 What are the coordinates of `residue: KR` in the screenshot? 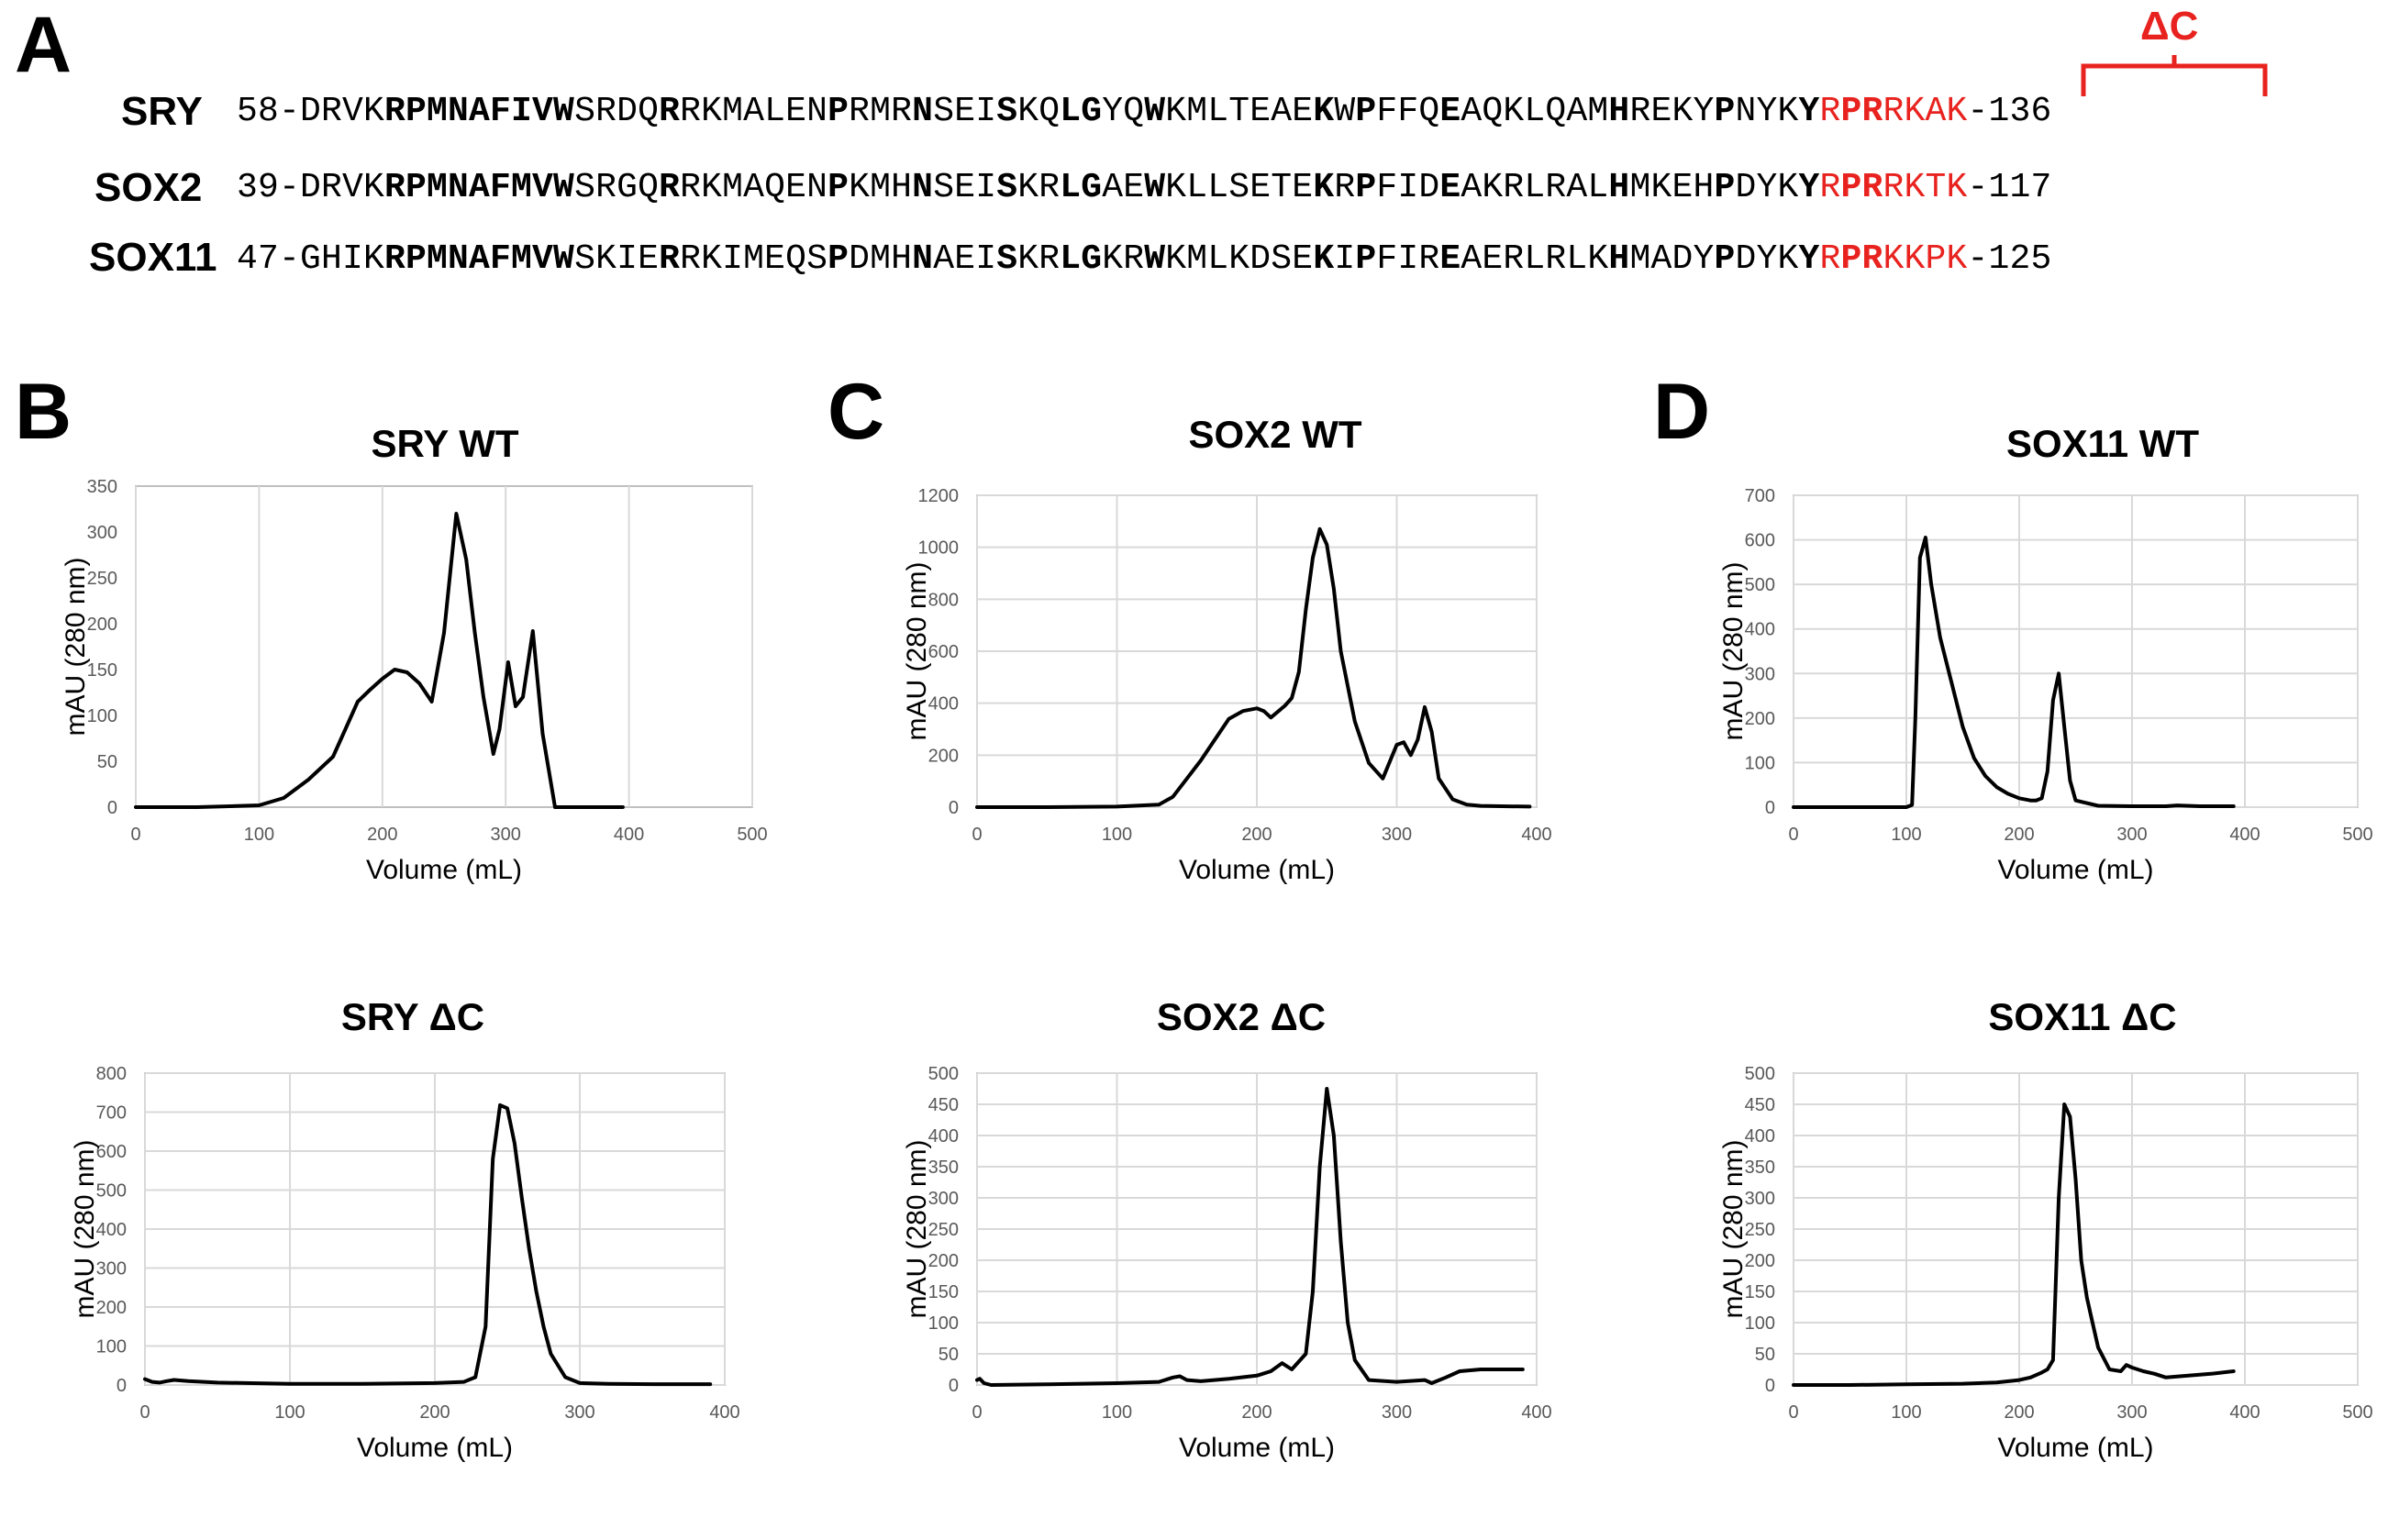 It's located at (1039, 259).